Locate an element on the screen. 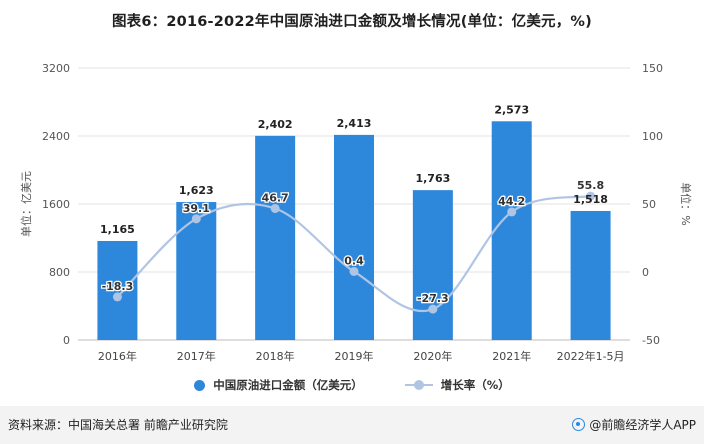  growth-value-label: 0.4 is located at coordinates (354, 260).